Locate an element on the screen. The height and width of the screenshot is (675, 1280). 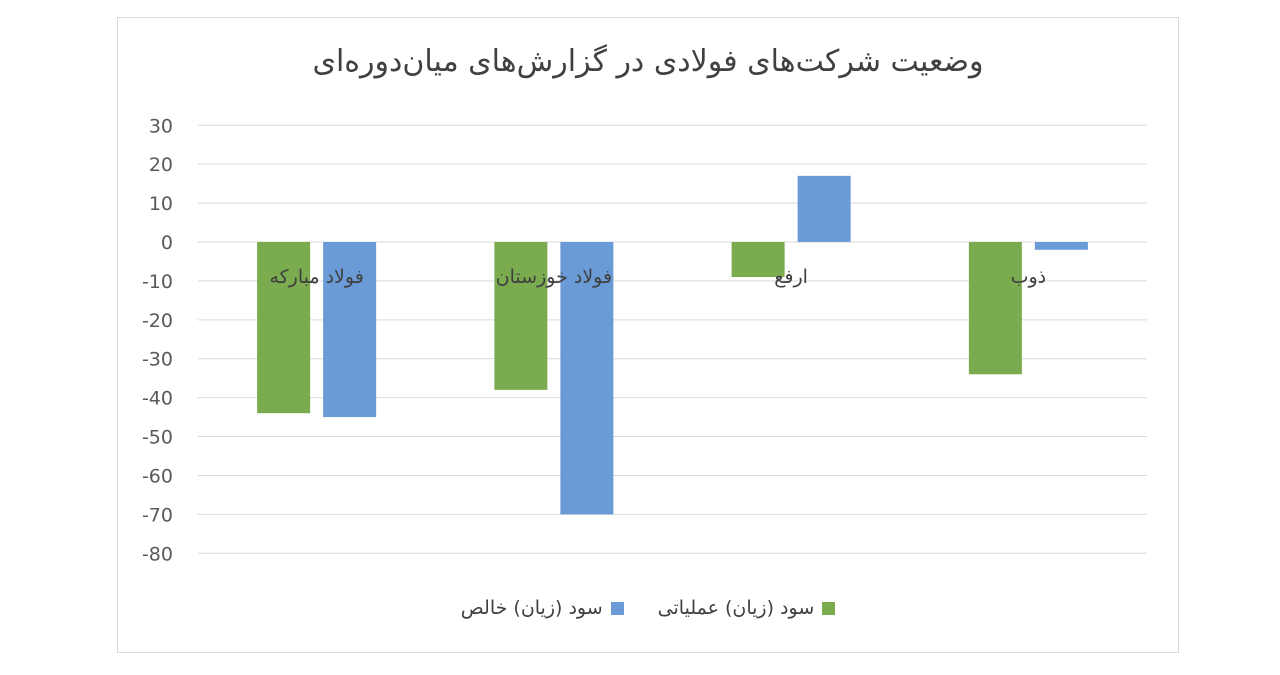
legend-label-net: سود (زیان) خالص is located at coordinates (531, 608).